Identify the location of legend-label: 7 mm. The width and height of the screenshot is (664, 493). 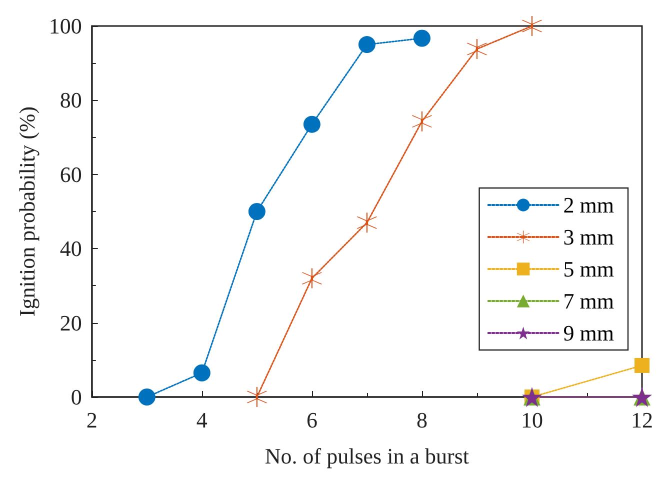
(588, 301).